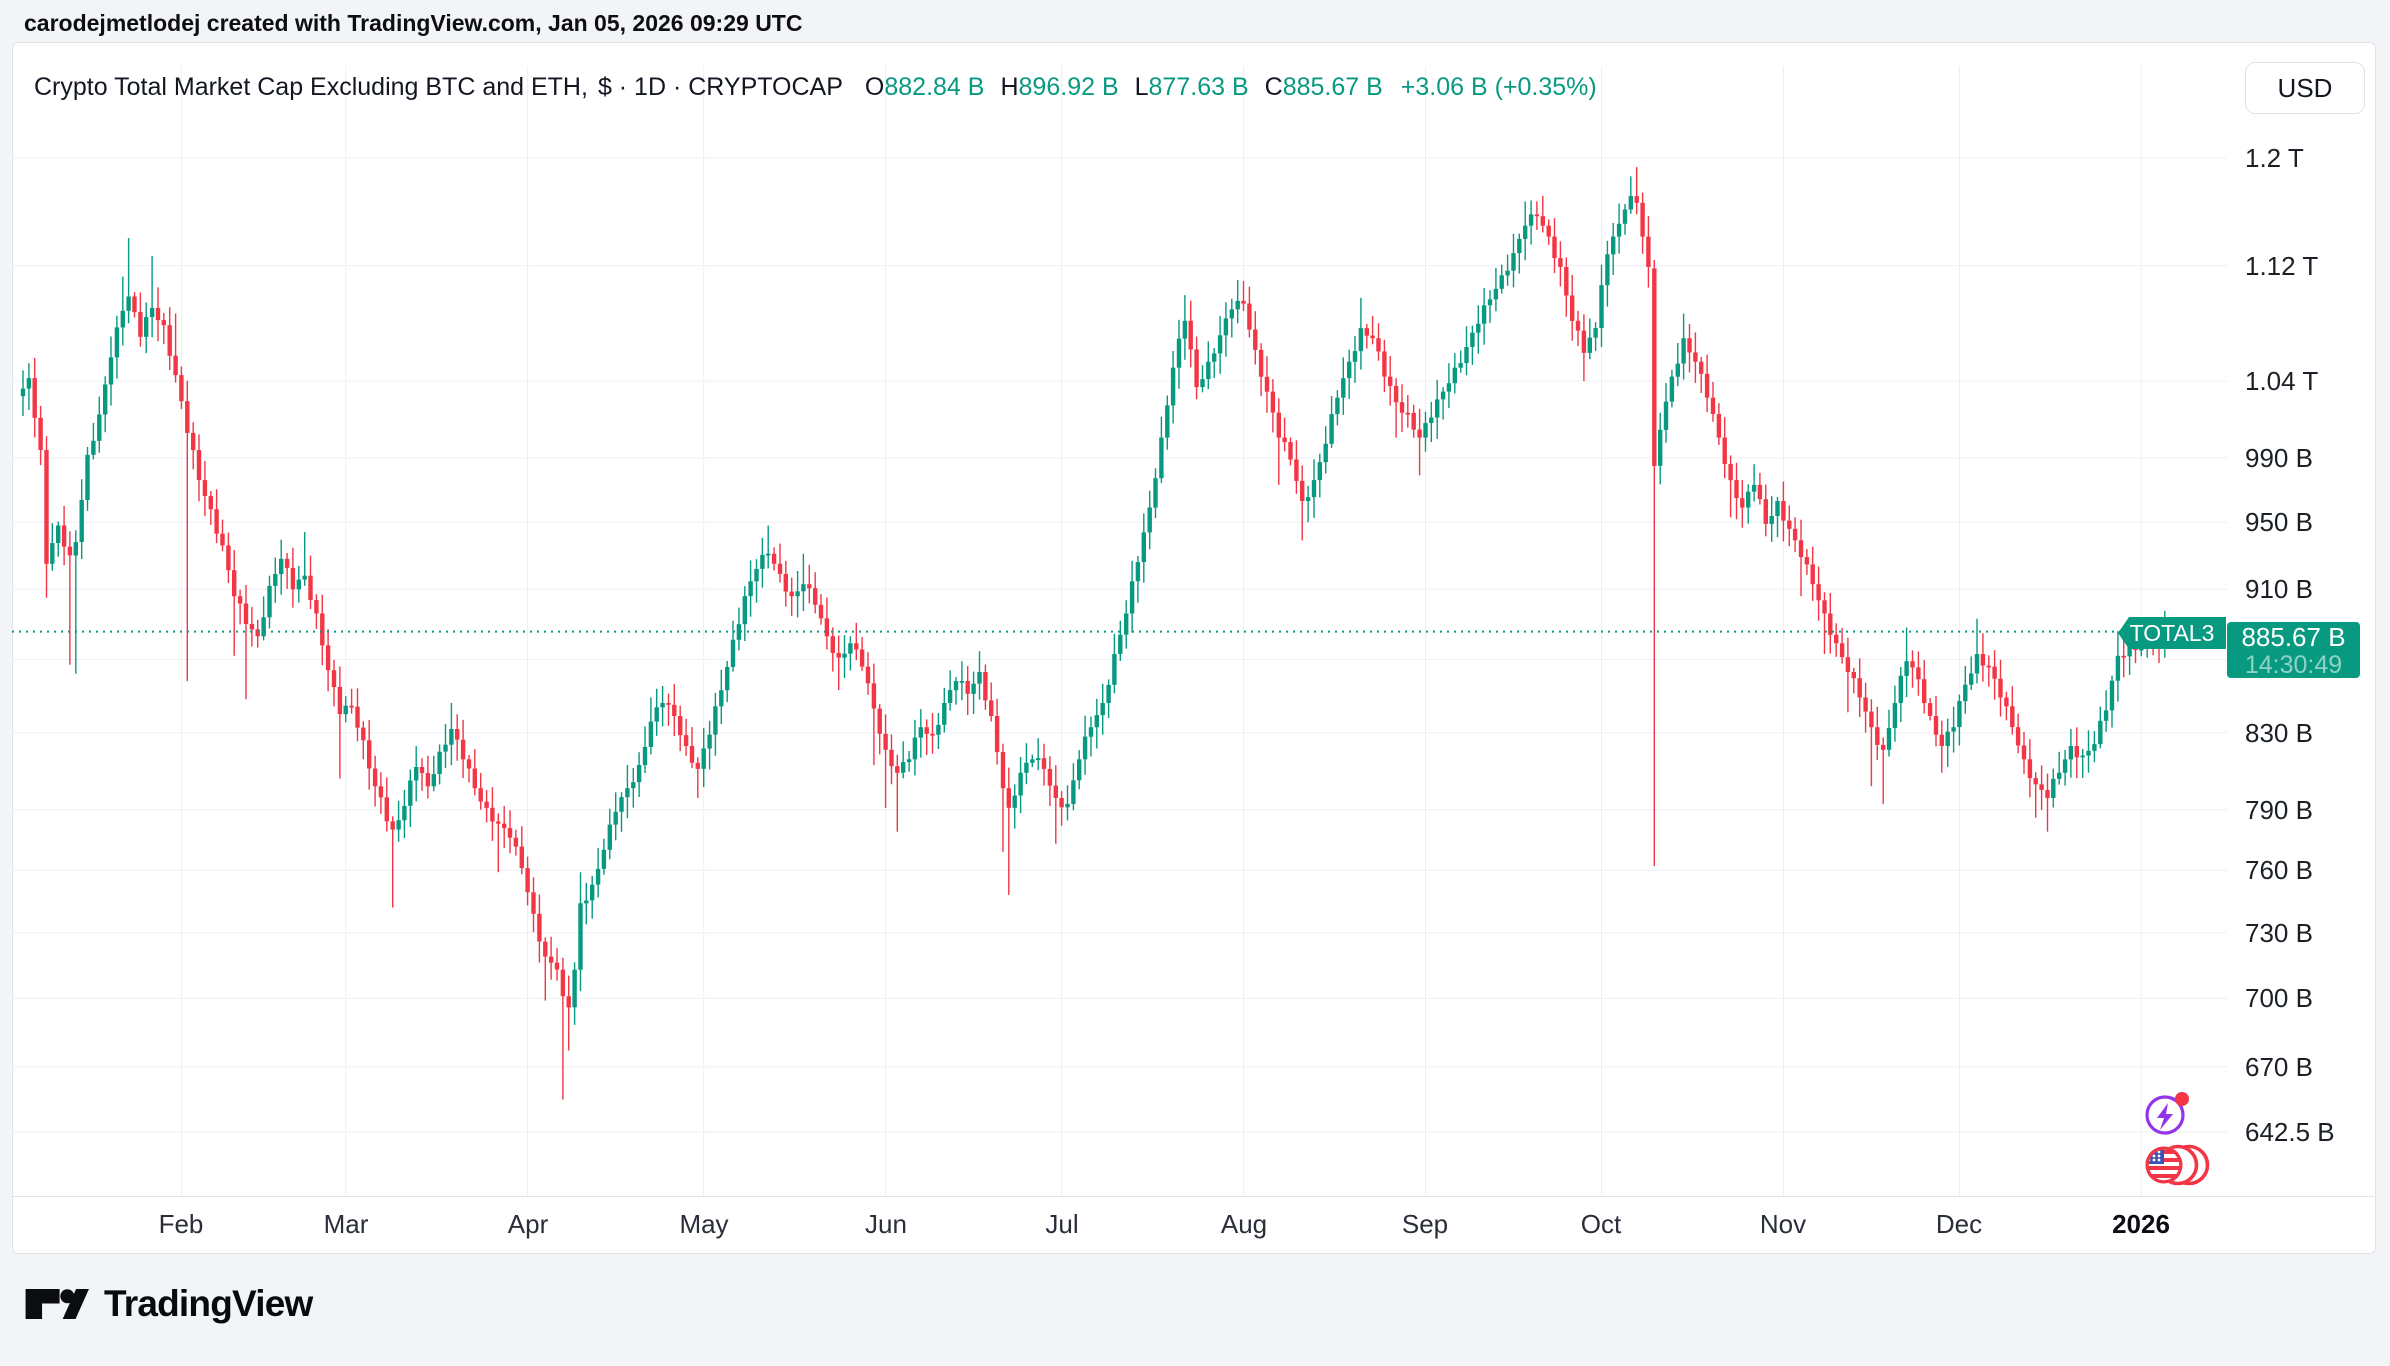 The image size is (2390, 1366). Describe the element at coordinates (57, 1304) in the screenshot. I see `tradingview-logo-icon` at that location.